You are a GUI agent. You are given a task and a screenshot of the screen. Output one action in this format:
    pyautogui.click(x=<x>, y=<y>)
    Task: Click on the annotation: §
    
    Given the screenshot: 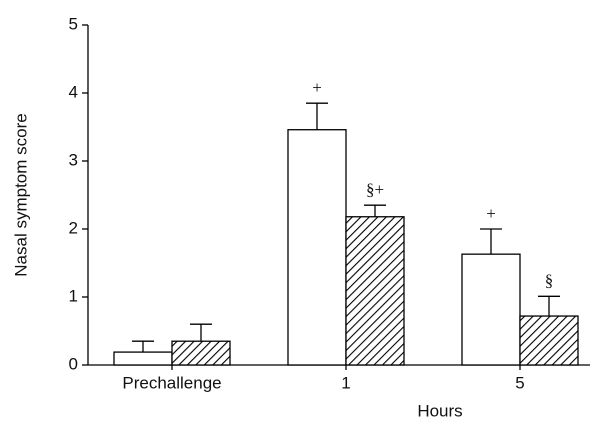 What is the action you would take?
    pyautogui.click(x=549, y=280)
    